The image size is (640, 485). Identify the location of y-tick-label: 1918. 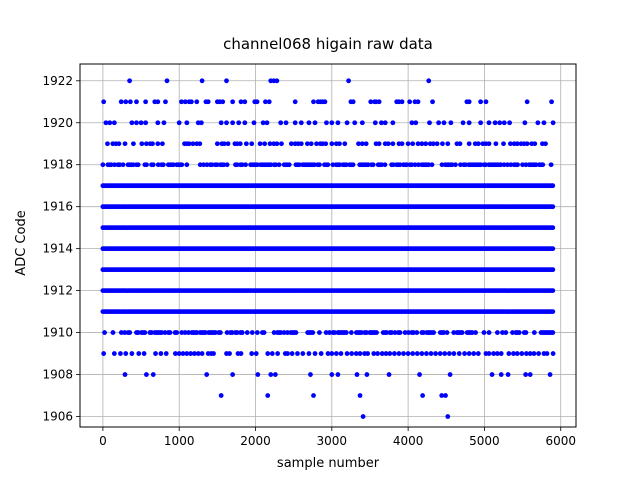
(57, 165).